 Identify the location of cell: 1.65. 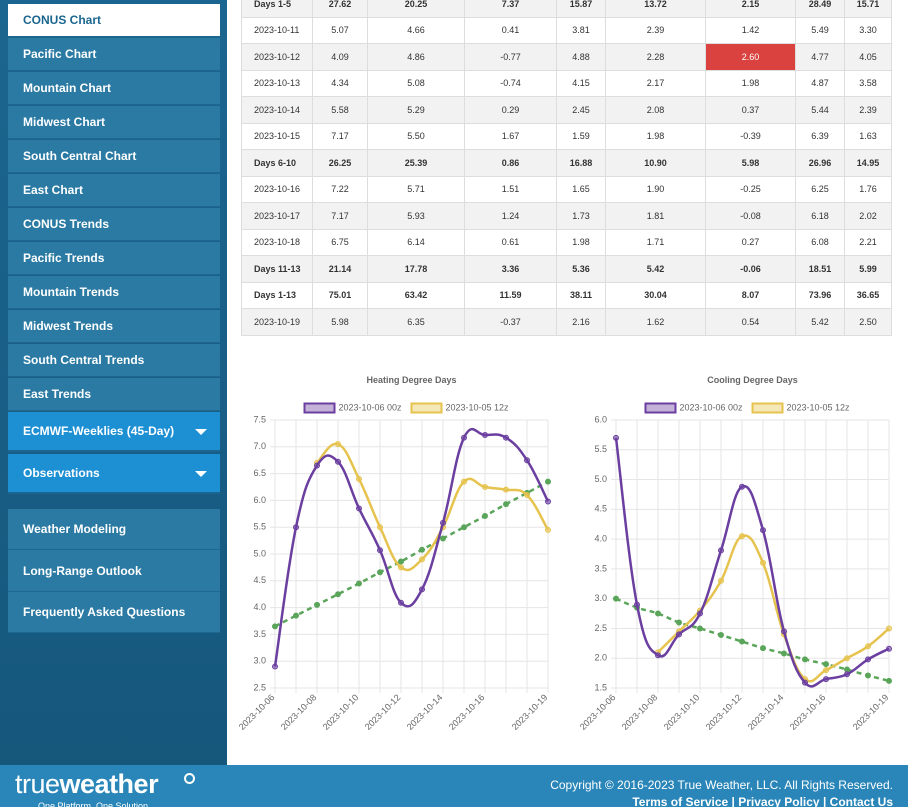
(581, 189).